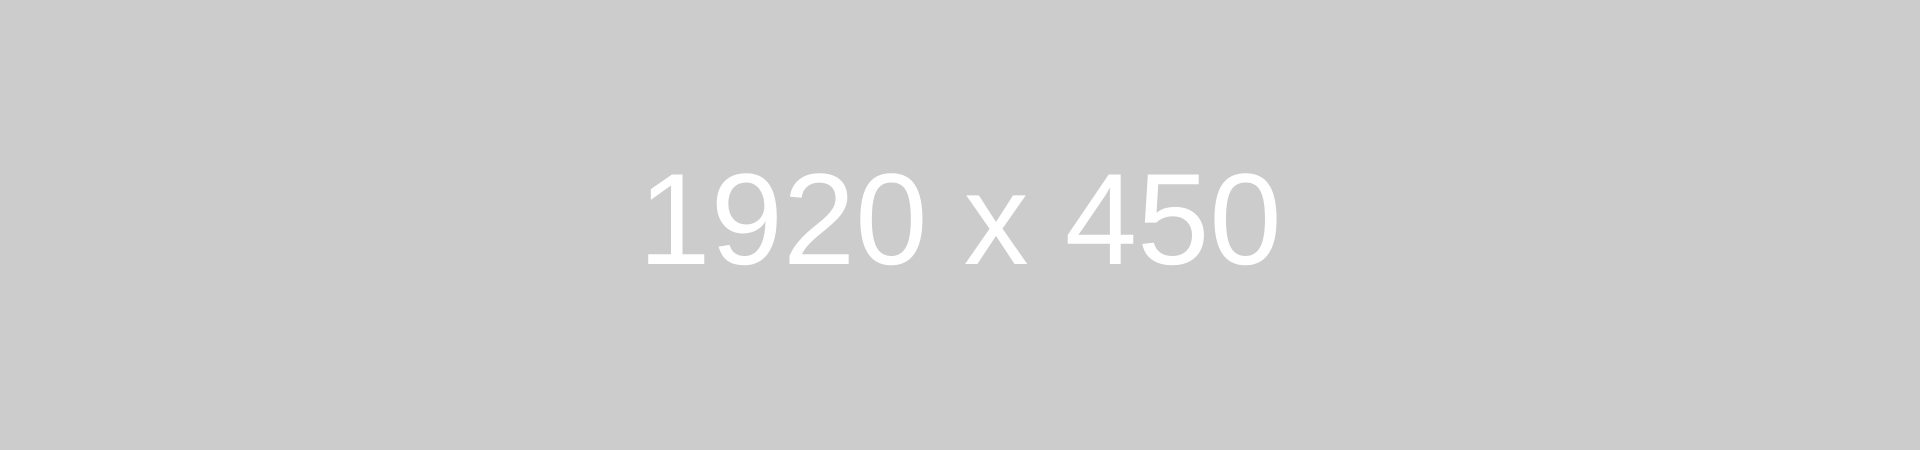 Image resolution: width=1920 pixels, height=450 pixels. Describe the element at coordinates (960, 219) in the screenshot. I see `dimensions-label: 1920 x 450` at that location.